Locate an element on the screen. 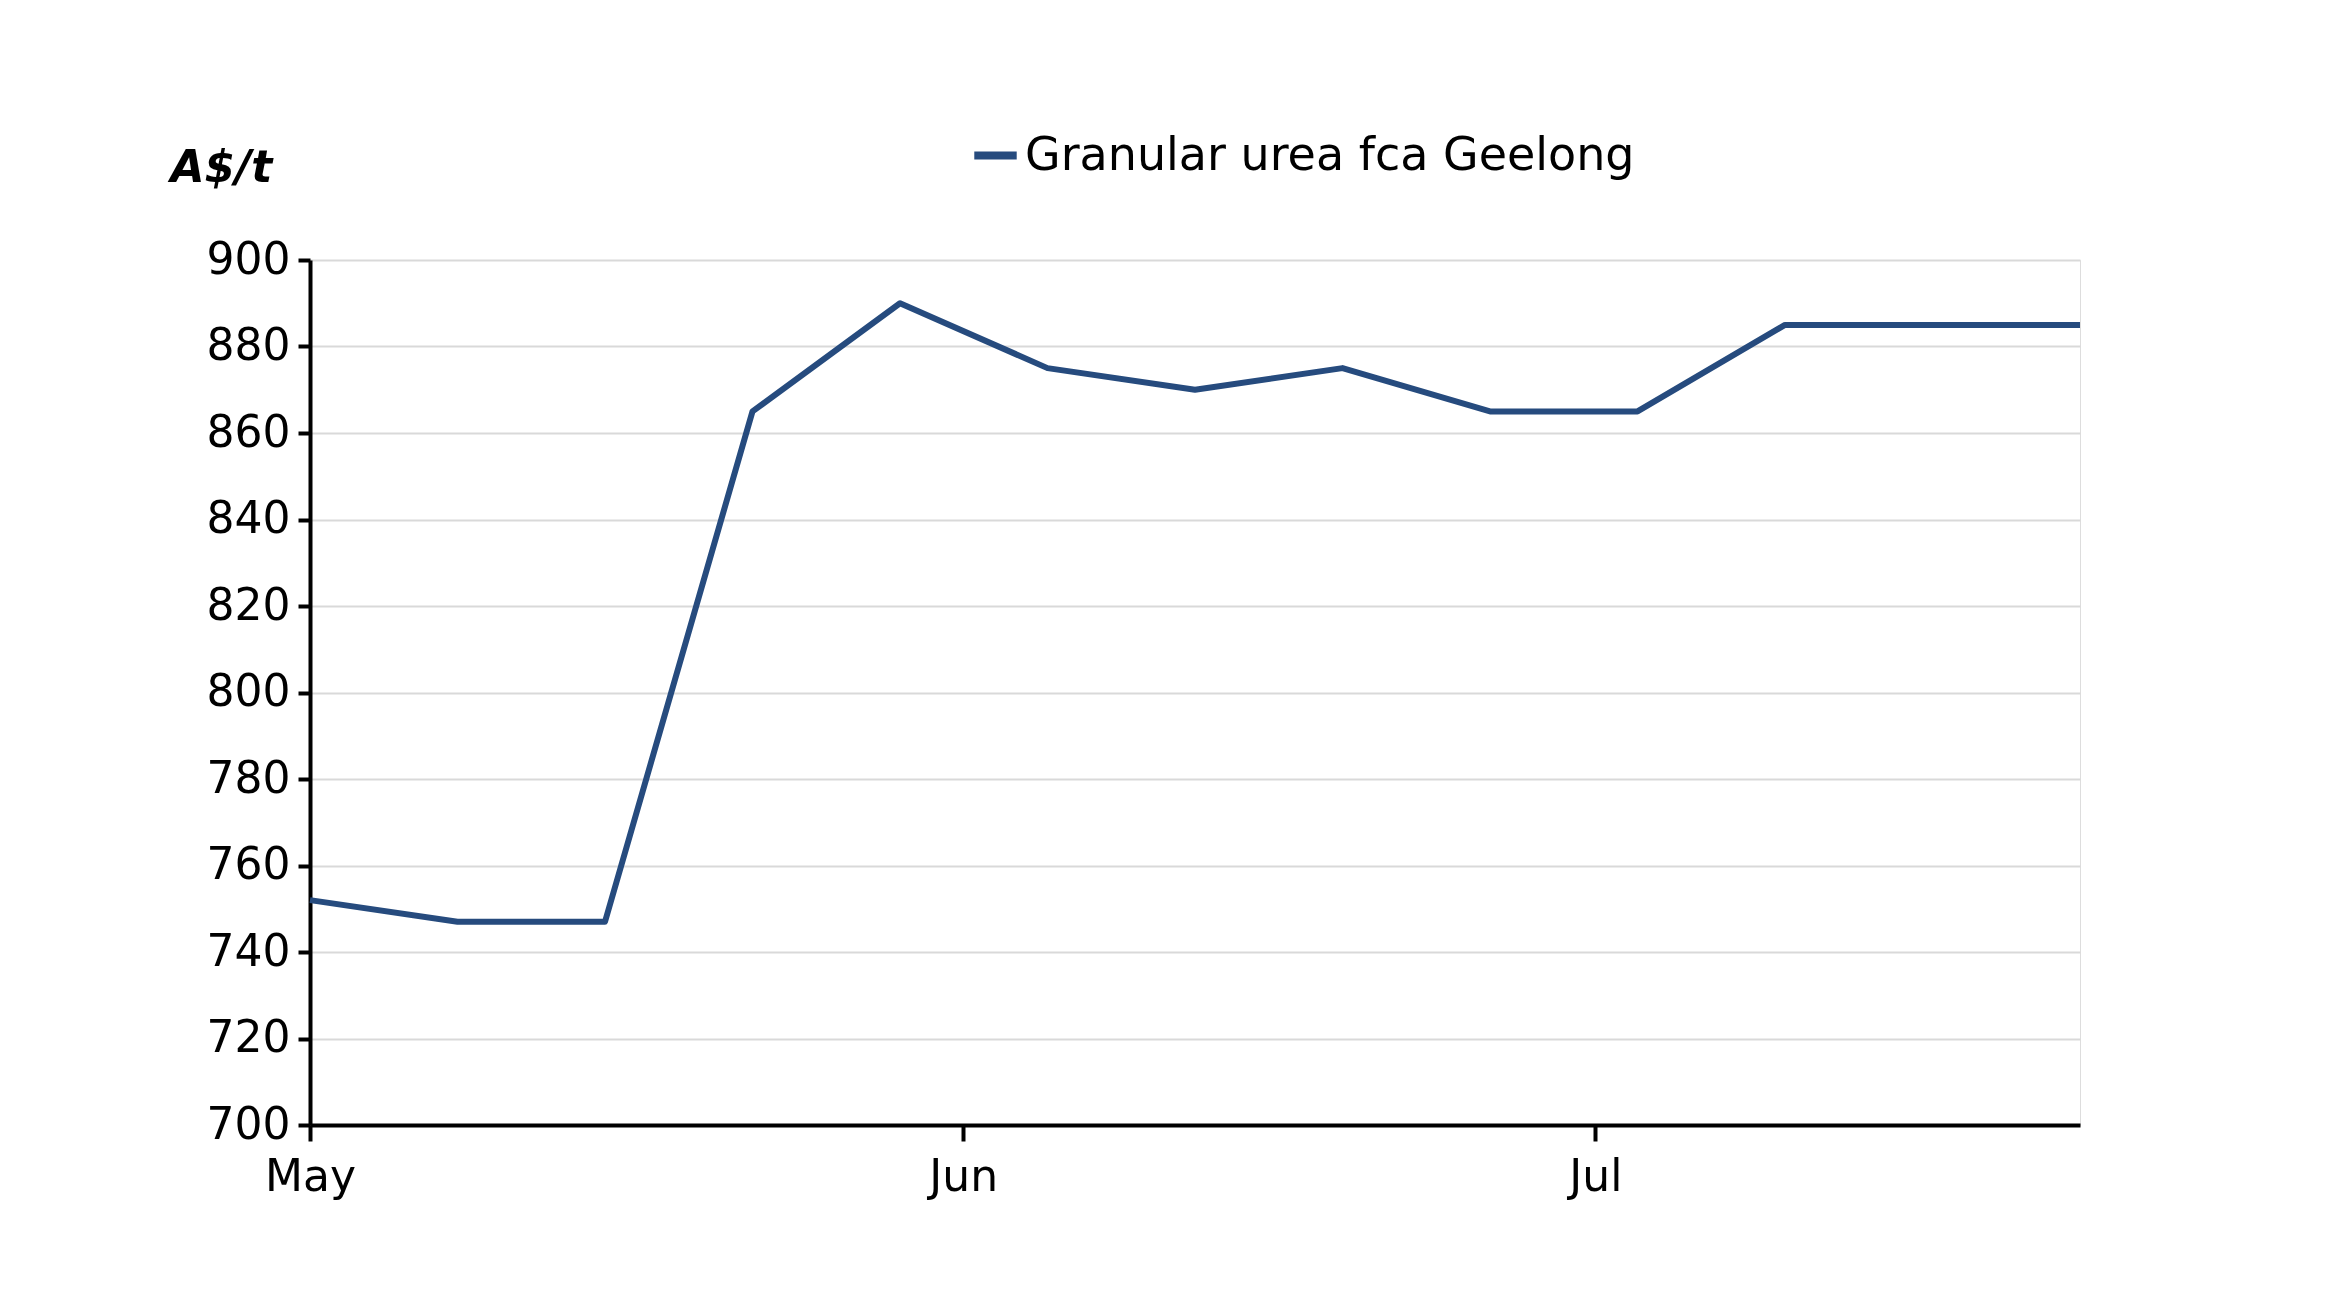 The width and height of the screenshot is (2339, 1316). y-tick-label: 820 is located at coordinates (248, 604).